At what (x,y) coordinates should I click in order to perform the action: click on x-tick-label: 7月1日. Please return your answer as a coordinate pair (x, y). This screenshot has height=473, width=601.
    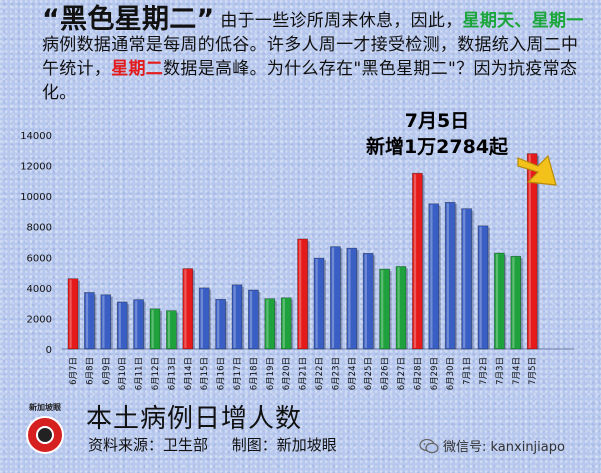
    Looking at the image, I should click on (468, 371).